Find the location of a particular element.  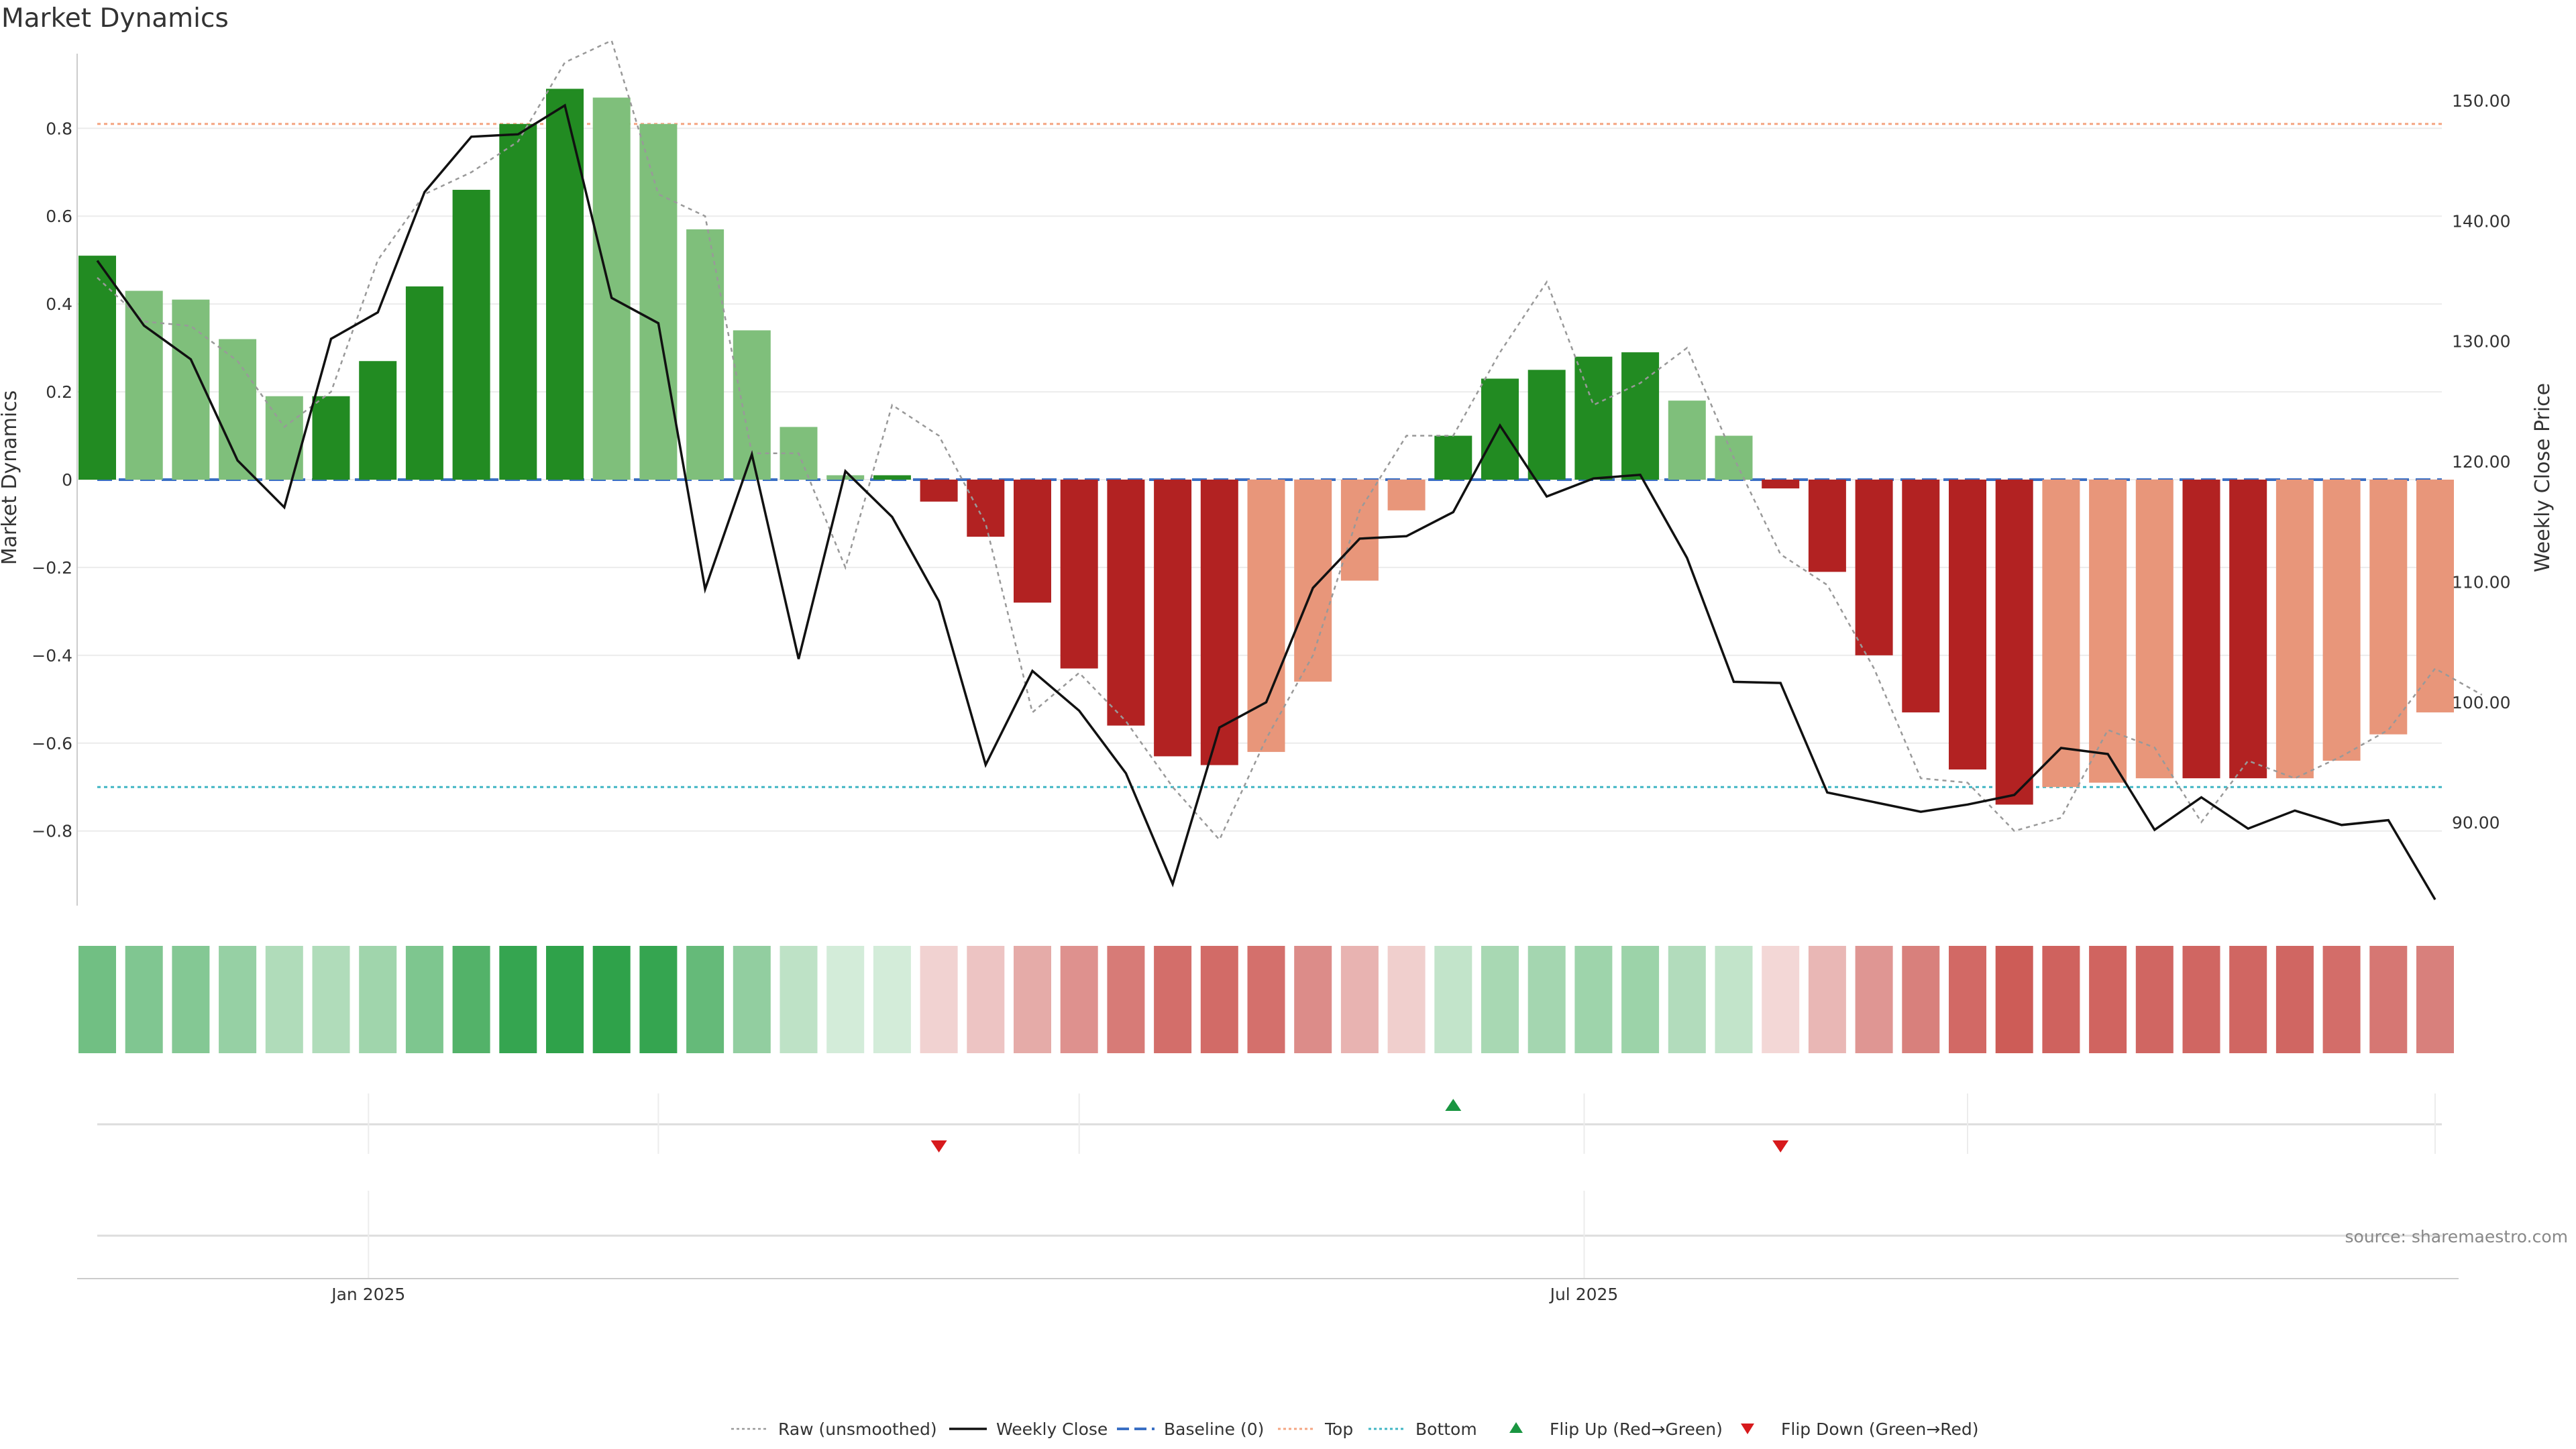

right-tick-label: 90.00 is located at coordinates (2476, 823).